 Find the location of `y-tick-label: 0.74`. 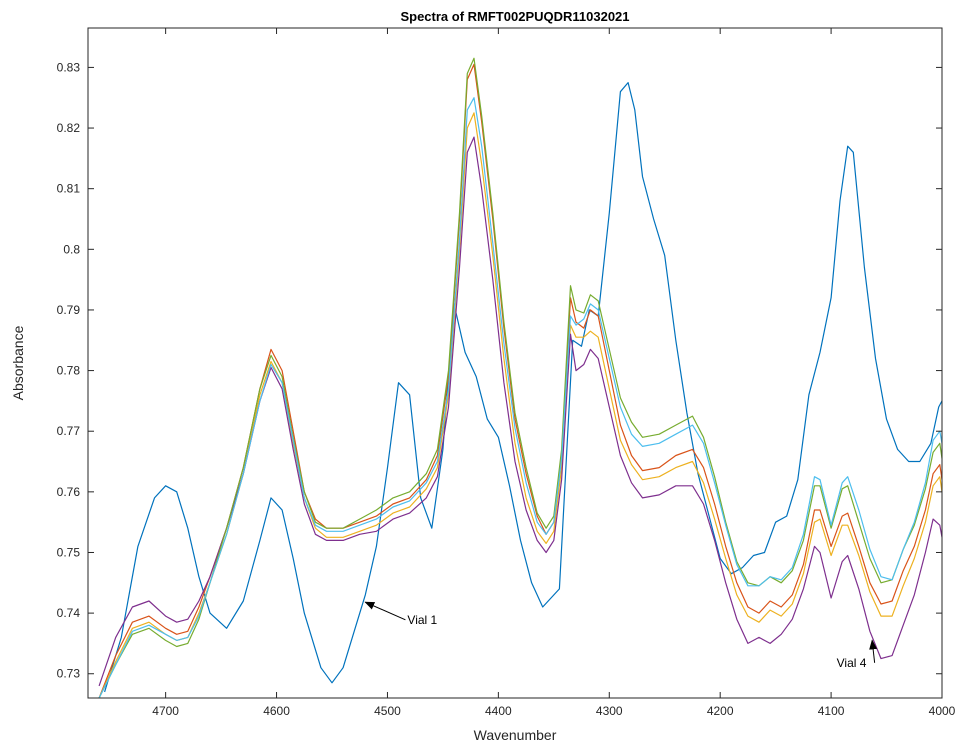

y-tick-label: 0.74 is located at coordinates (69, 613).